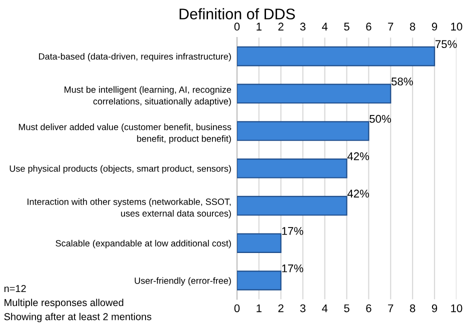  What do you see at coordinates (391, 308) in the screenshot?
I see `x-tick-label: 7` at bounding box center [391, 308].